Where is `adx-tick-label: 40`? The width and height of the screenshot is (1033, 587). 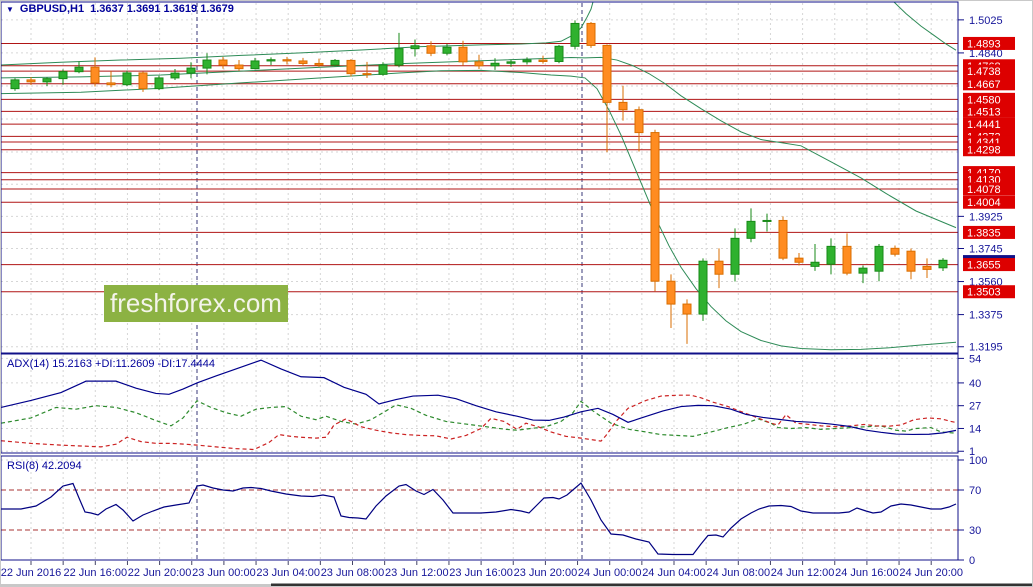 adx-tick-label: 40 is located at coordinates (975, 384).